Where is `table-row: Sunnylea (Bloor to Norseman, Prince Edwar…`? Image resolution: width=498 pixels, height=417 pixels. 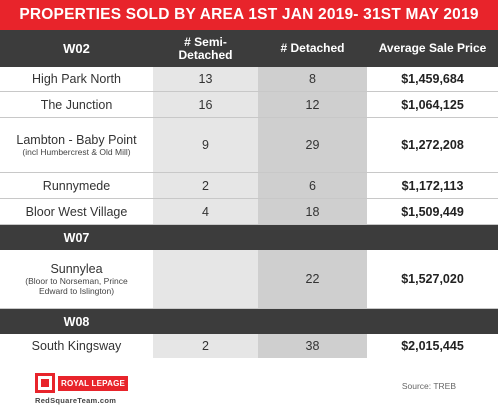
table-row: Sunnylea (Bloor to Norseman, Prince Edwar… is located at coordinates (249, 279).